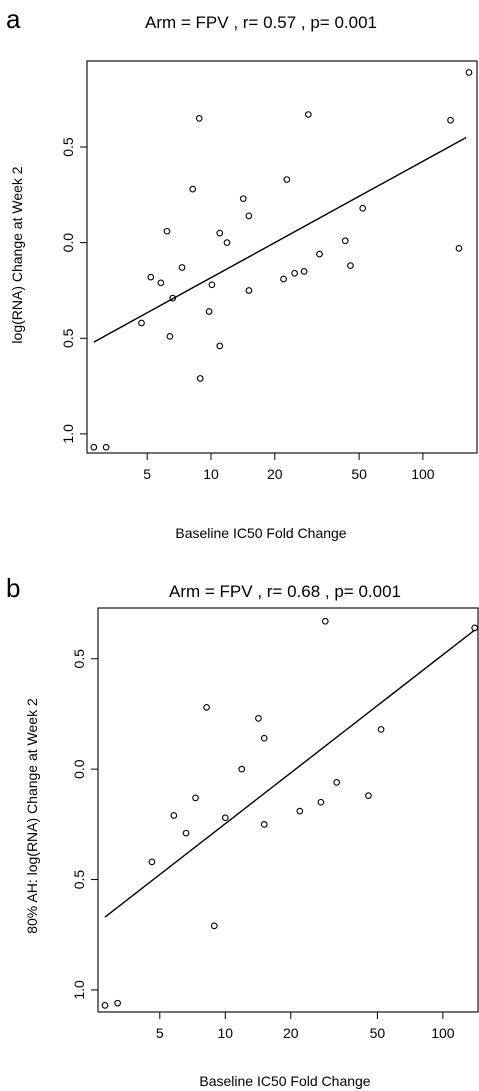 The height and width of the screenshot is (1091, 479). What do you see at coordinates (13, 588) in the screenshot?
I see `panel-letter-b: b` at bounding box center [13, 588].